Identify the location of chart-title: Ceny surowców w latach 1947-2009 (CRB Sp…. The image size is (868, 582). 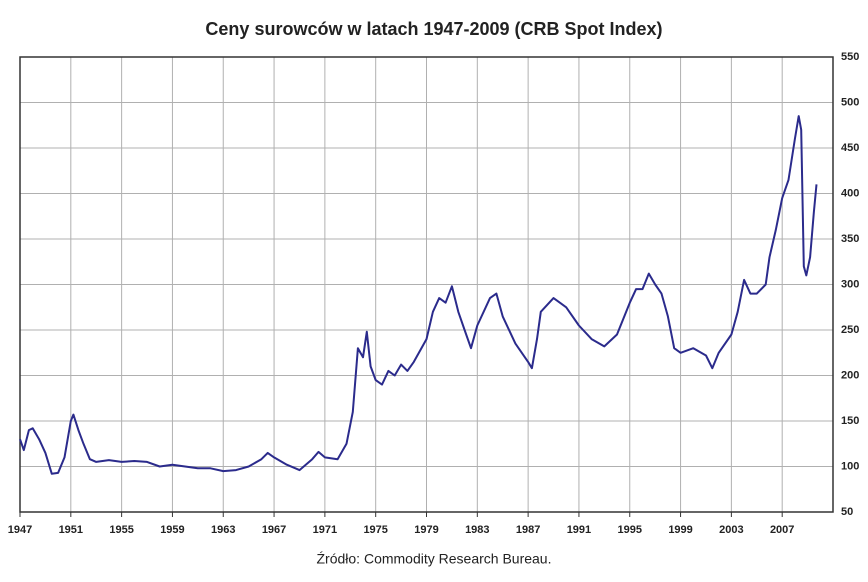
(433, 29).